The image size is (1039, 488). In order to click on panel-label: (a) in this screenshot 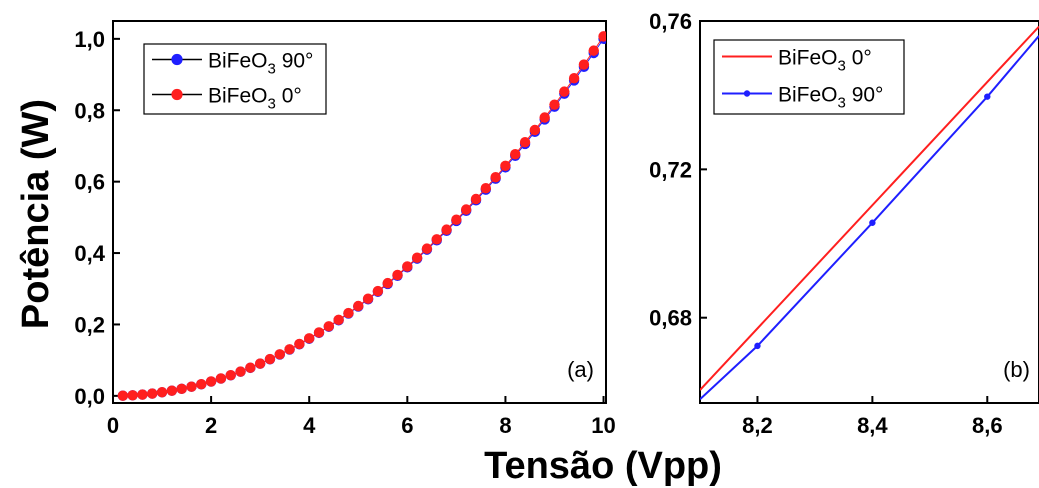, I will do `click(580, 369)`.